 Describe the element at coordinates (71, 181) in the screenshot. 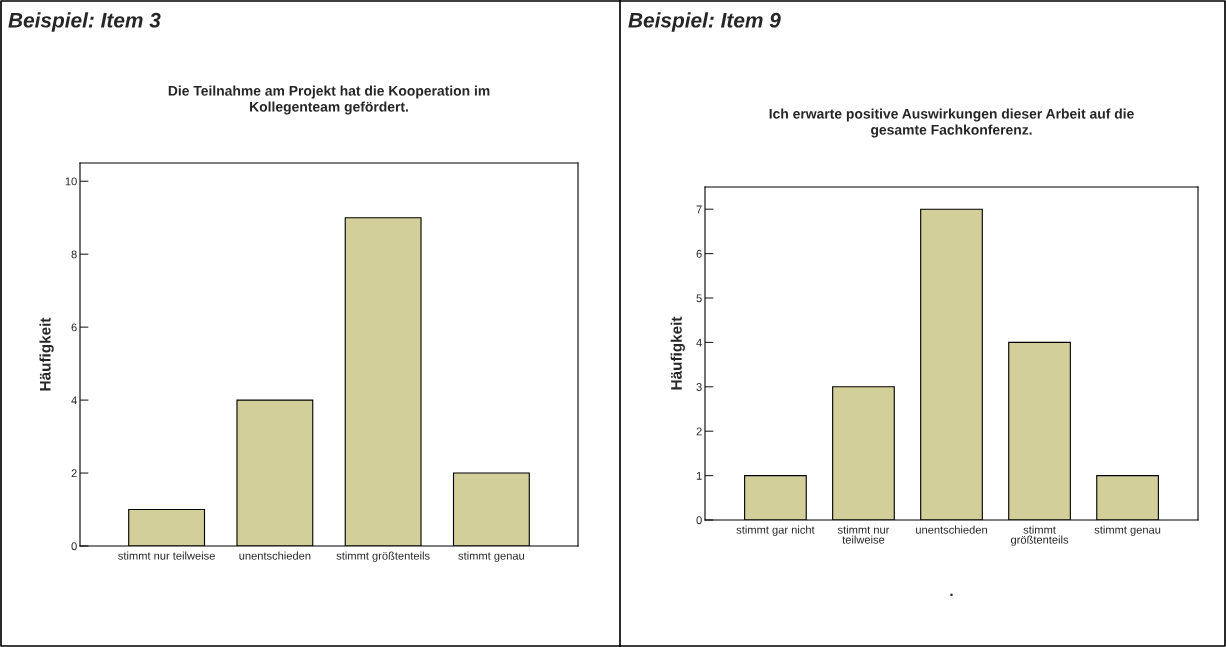

I see `y-tick-label: 10` at that location.